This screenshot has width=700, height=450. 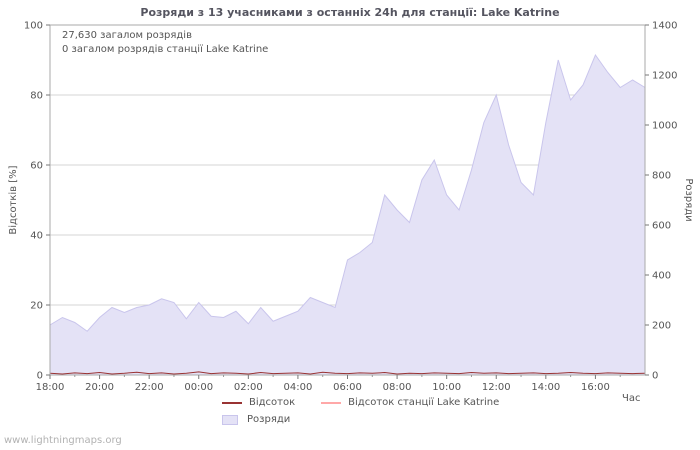 What do you see at coordinates (688, 200) in the screenshot?
I see `y-axis-label-right: Розряди` at bounding box center [688, 200].